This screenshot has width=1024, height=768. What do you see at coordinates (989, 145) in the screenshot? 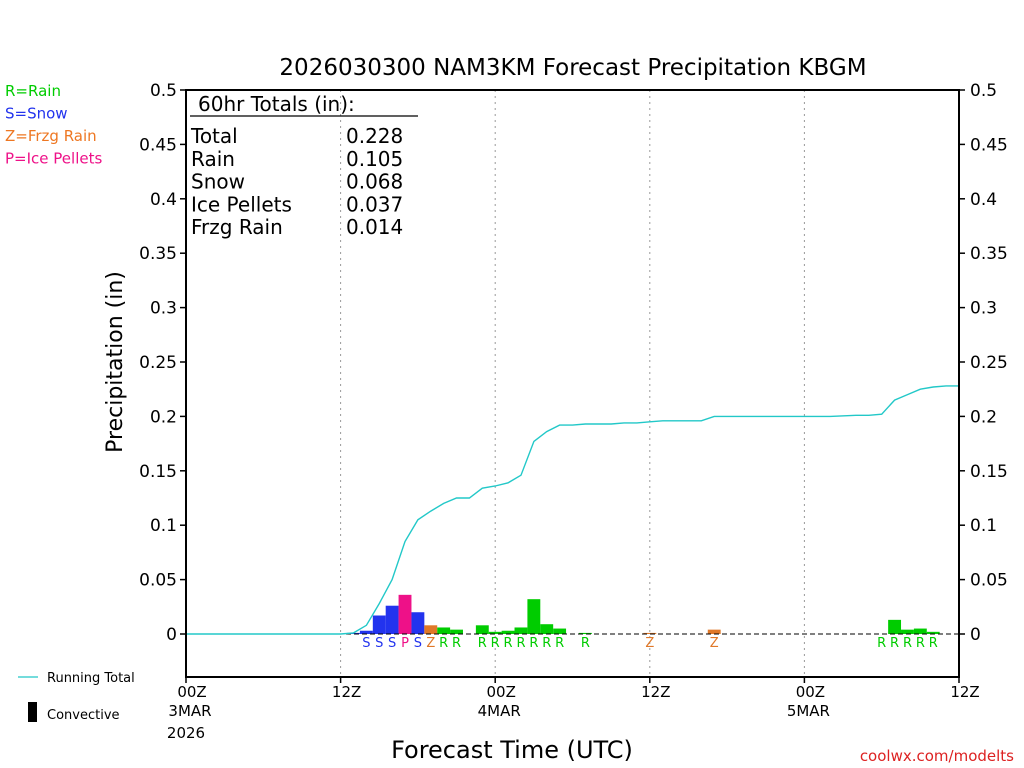
I see `y-tick-label-right: 0.45` at bounding box center [989, 145].